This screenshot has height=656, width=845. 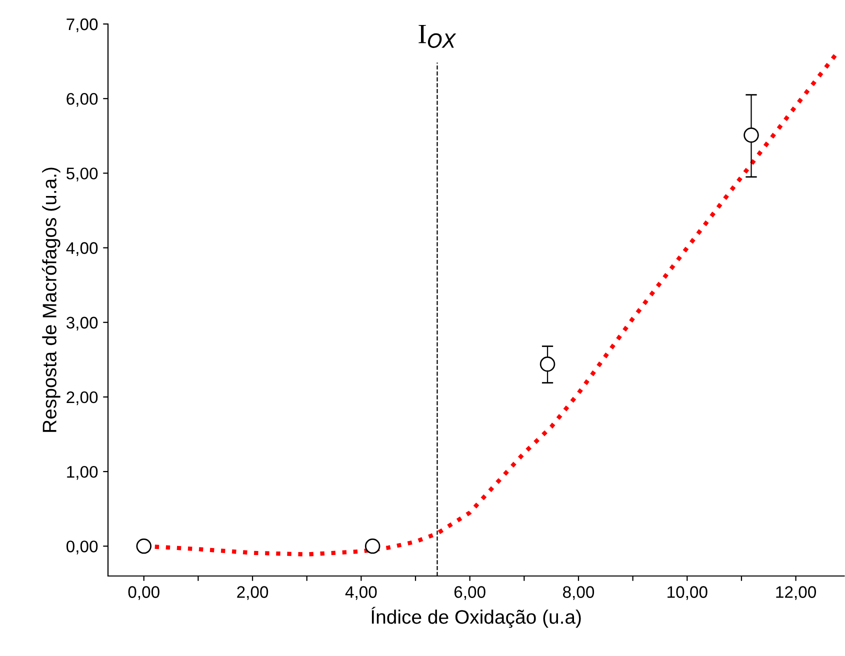 What do you see at coordinates (144, 593) in the screenshot?
I see `x-tick-label: 0,00` at bounding box center [144, 593].